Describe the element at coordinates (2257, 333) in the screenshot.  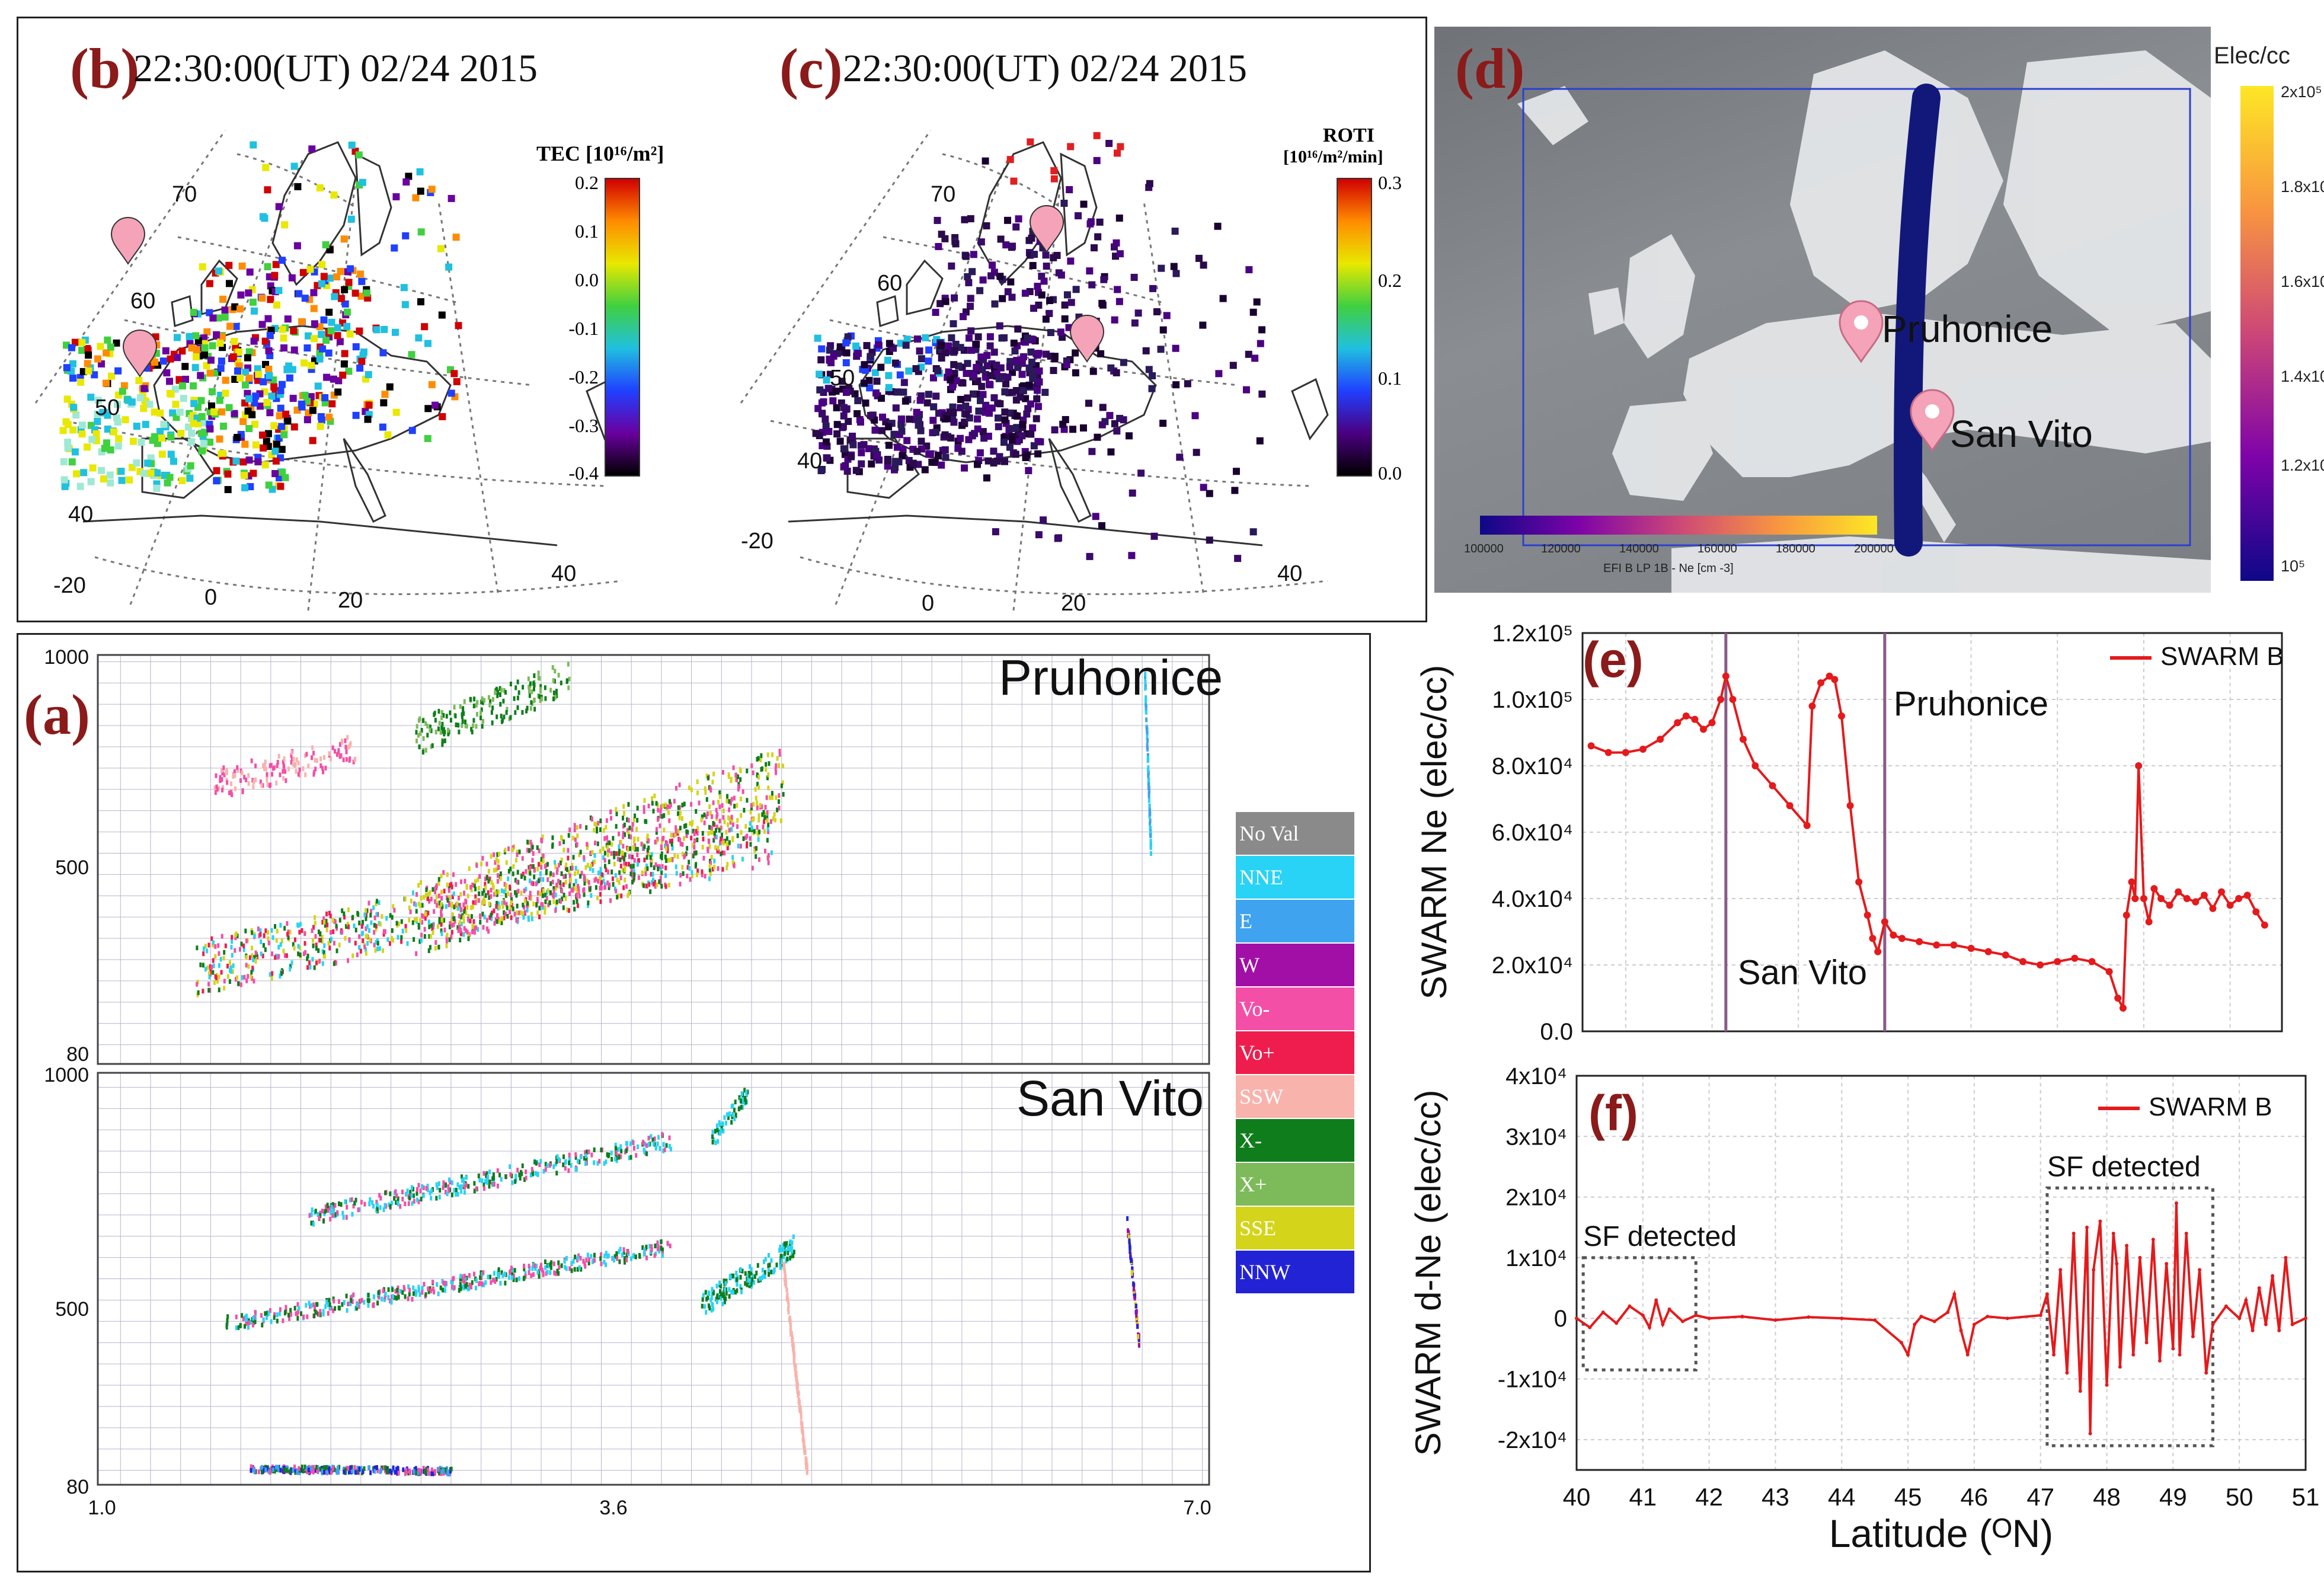
I see `panel-d-colorbar` at that location.